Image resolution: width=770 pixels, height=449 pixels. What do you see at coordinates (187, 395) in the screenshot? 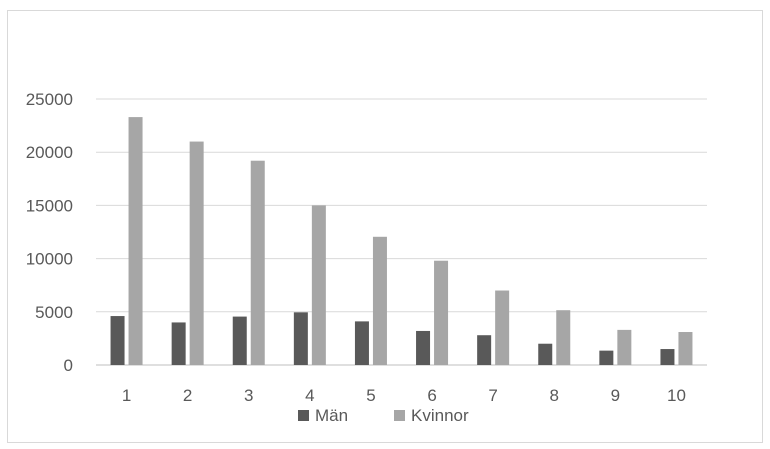
I see `x-tick-label: 2` at bounding box center [187, 395].